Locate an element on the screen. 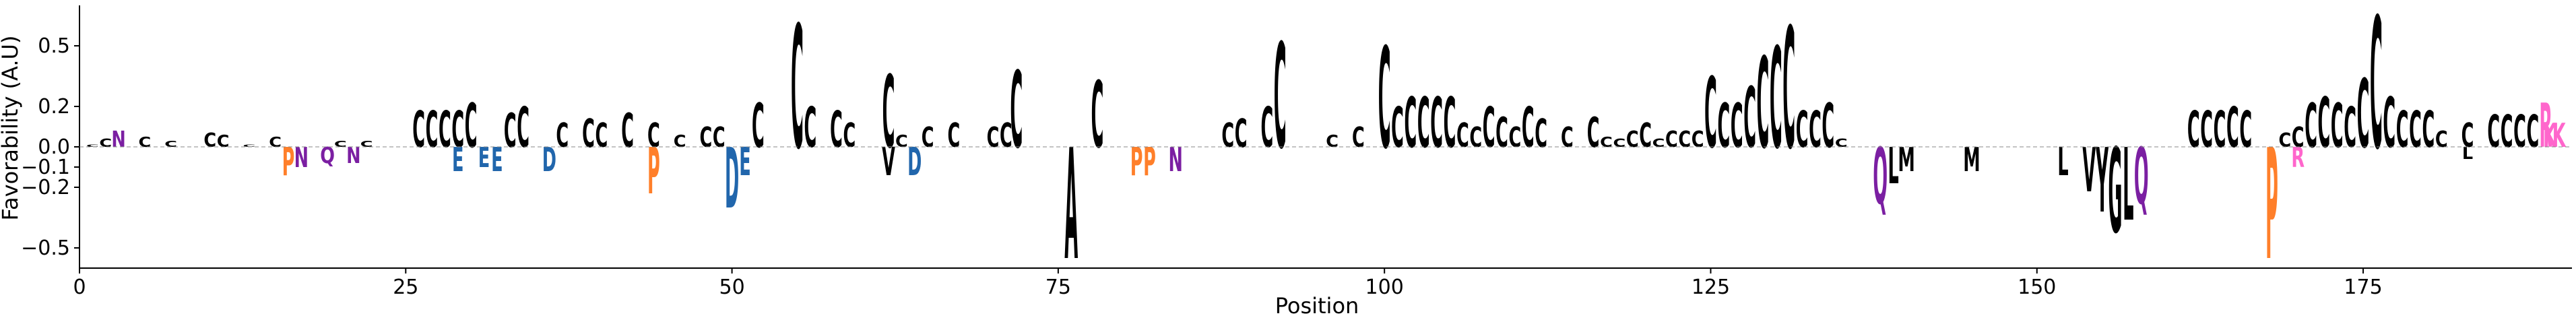 The height and width of the screenshot is (322, 2576). logo-letter-r: R is located at coordinates (2545, 126).